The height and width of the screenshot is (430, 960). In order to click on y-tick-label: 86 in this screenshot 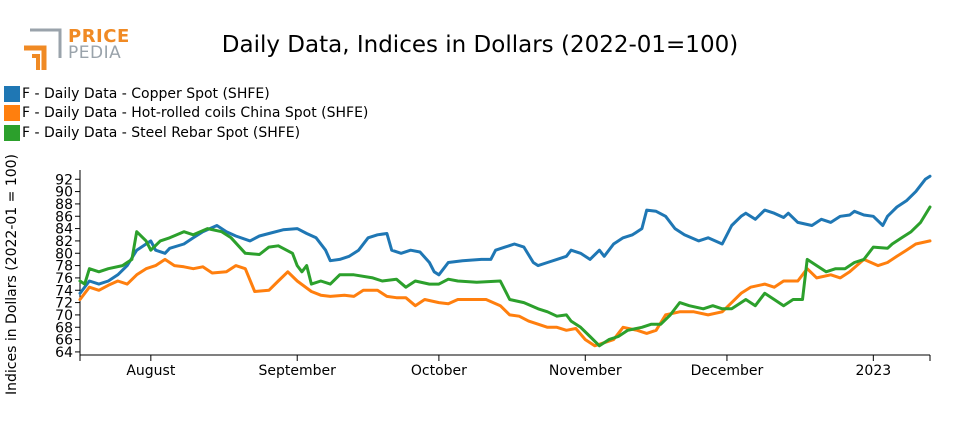, I will do `click(64, 217)`.